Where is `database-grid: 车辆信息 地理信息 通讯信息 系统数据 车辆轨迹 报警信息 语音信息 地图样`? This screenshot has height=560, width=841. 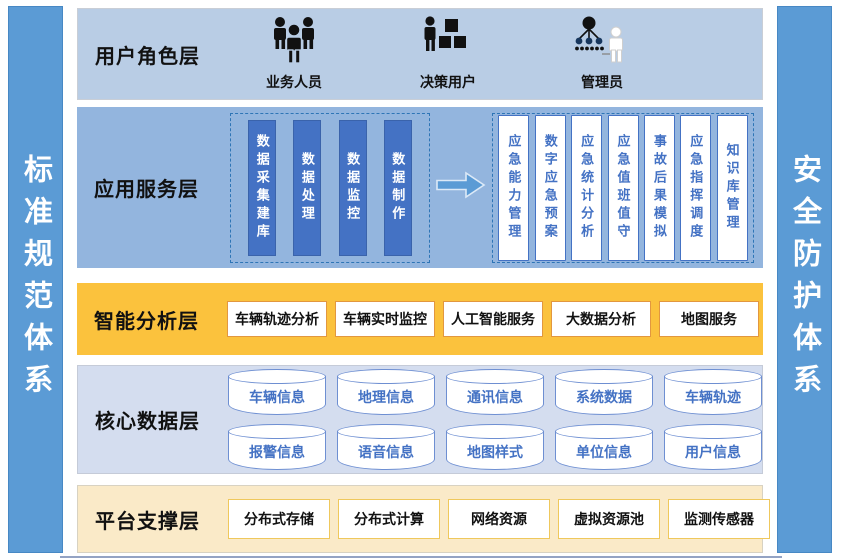
database-grid: 车辆信息 地理信息 通讯信息 系统数据 车辆轨迹 报警信息 语音信息 地图样 is located at coordinates (498, 419).